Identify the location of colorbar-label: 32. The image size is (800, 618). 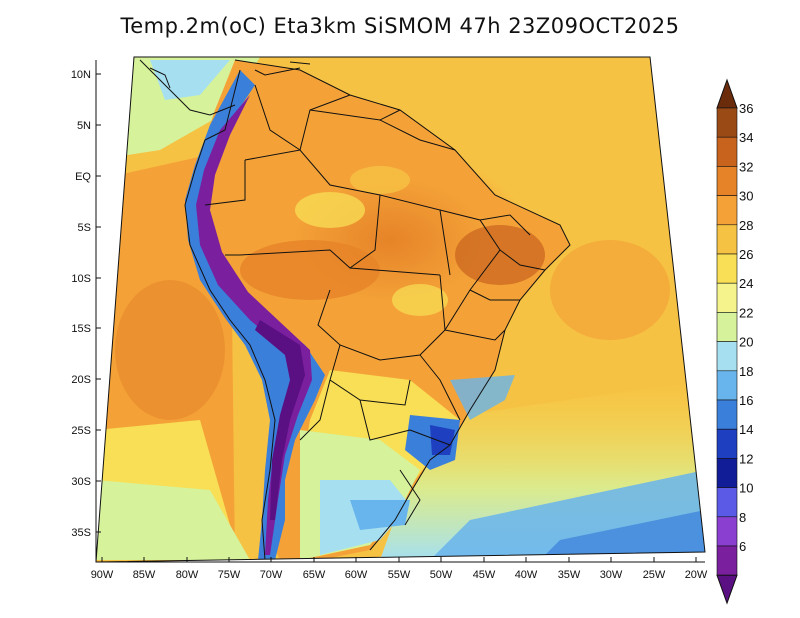
(746, 166).